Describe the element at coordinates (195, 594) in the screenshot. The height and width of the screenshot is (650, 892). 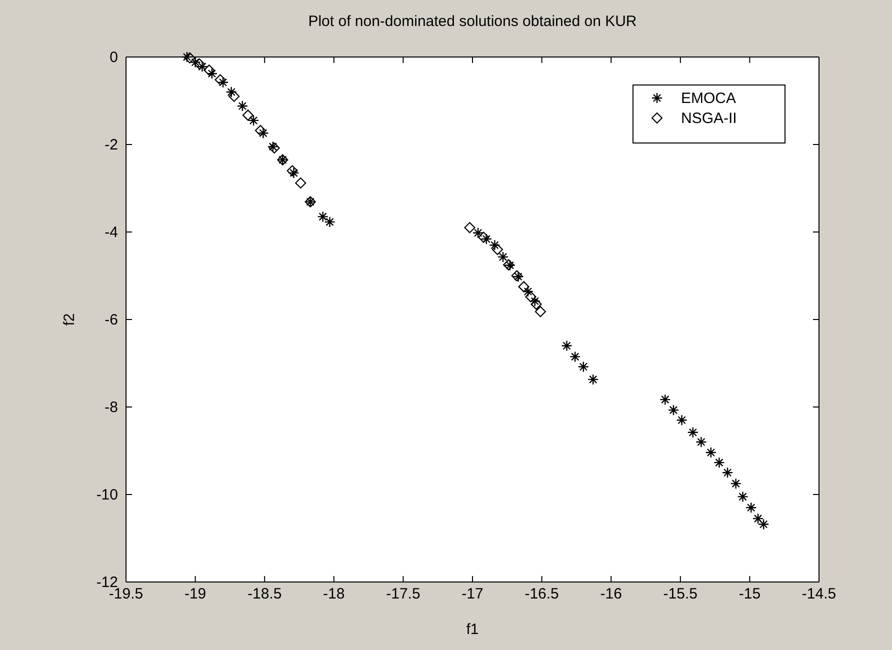
I see `x-tick-label: -19` at that location.